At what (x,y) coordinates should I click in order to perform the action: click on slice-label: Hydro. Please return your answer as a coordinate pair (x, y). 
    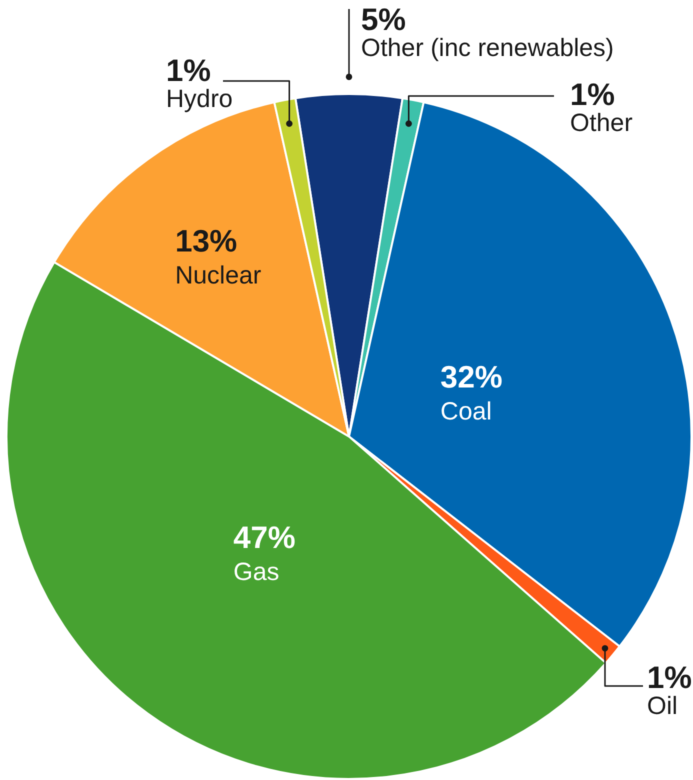
    Looking at the image, I should click on (199, 99).